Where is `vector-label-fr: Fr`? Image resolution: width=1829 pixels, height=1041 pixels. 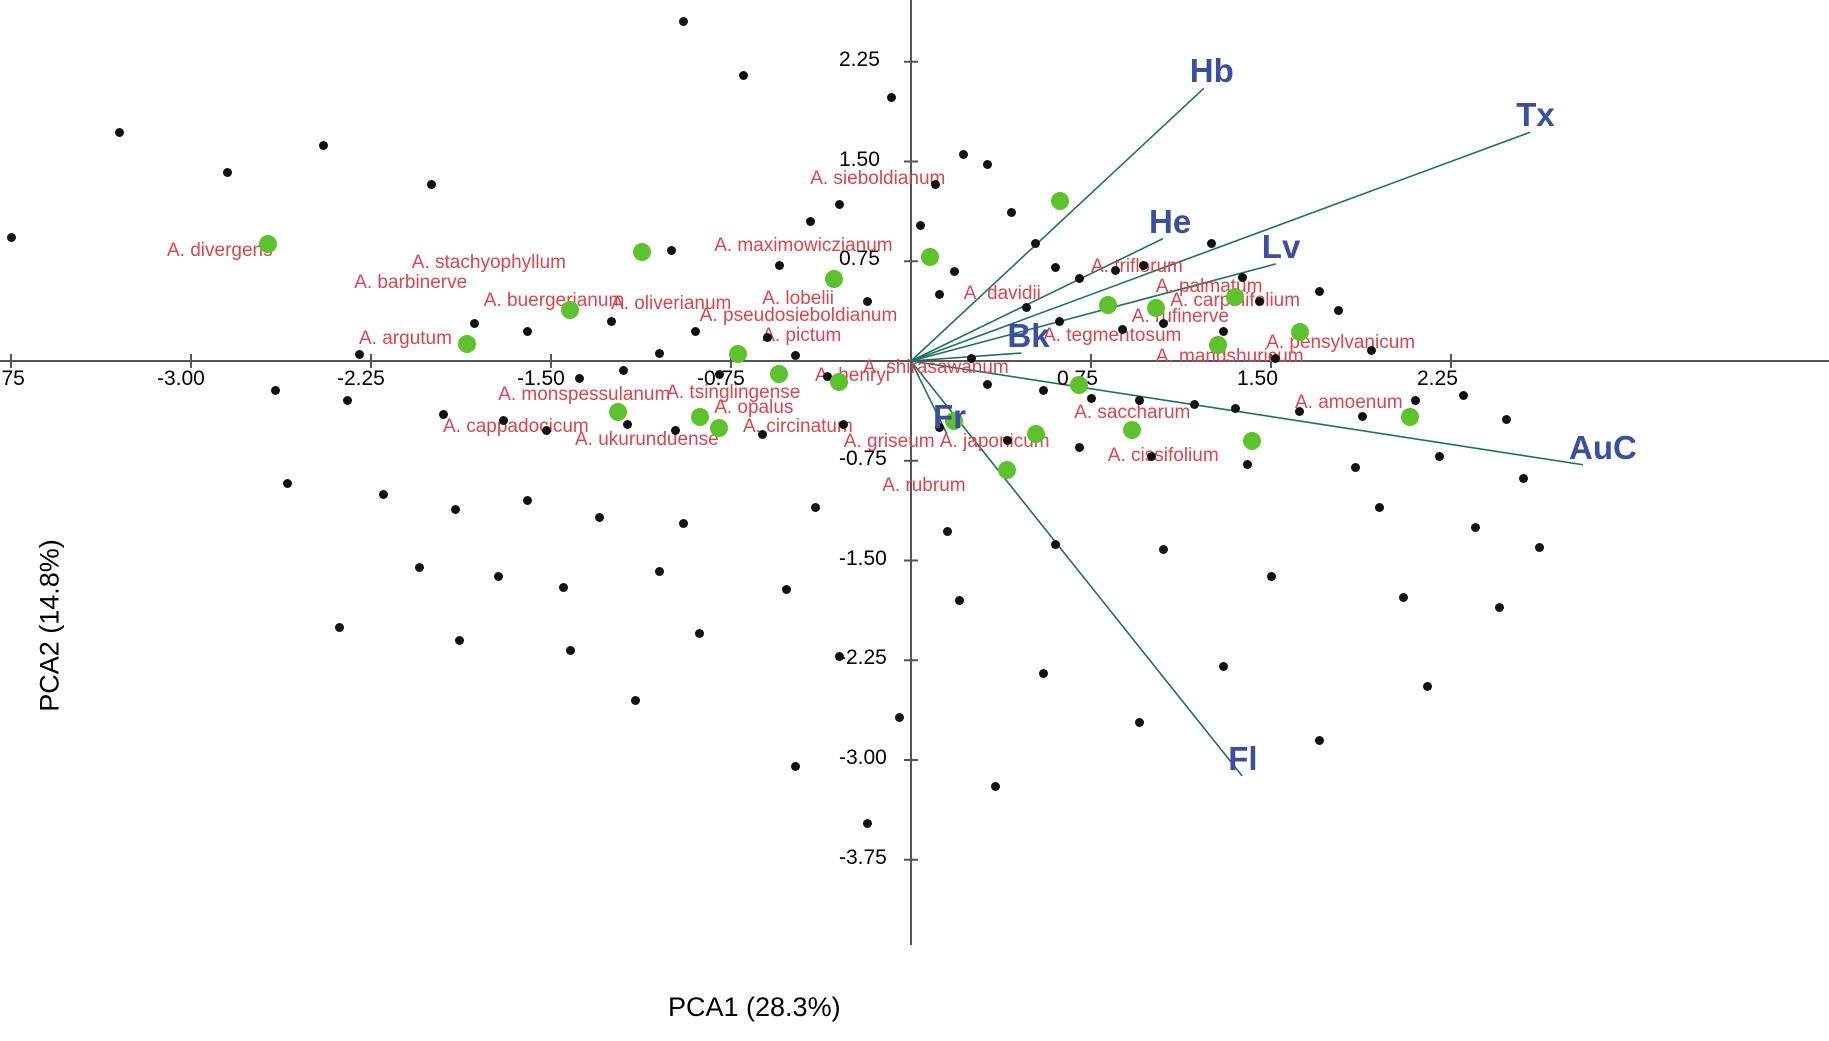
vector-label-fr: Fr is located at coordinates (949, 417).